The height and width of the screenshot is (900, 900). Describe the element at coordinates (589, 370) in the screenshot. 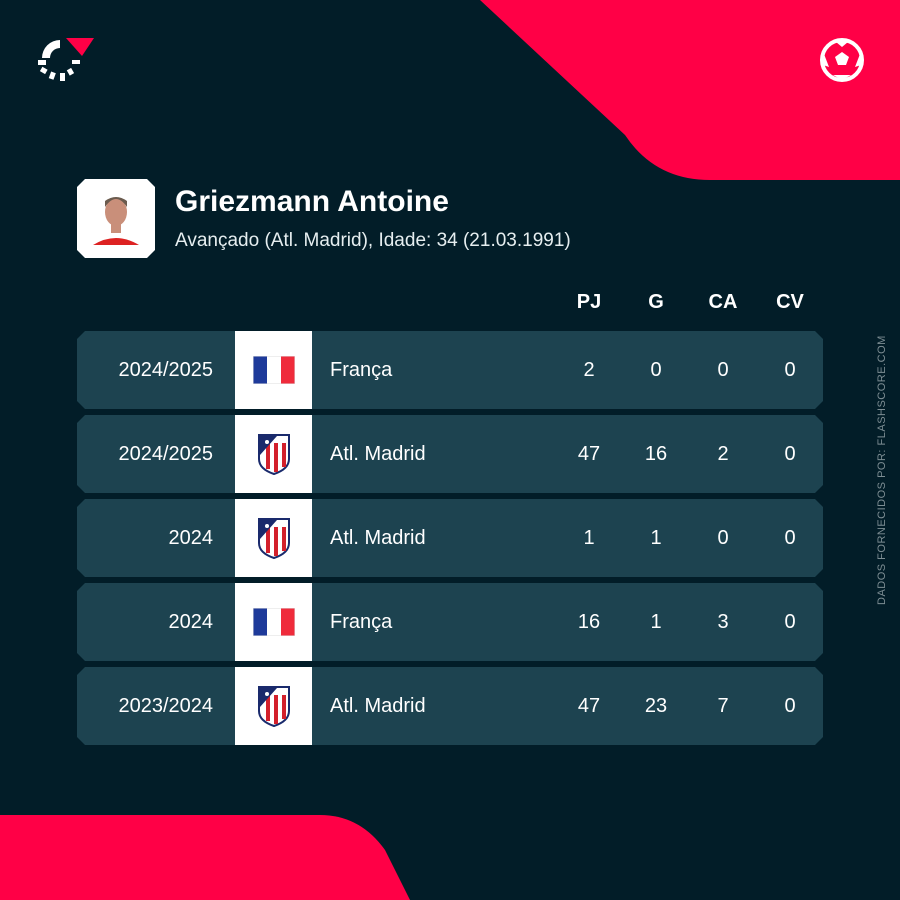

I see `stat-pj: 2` at that location.